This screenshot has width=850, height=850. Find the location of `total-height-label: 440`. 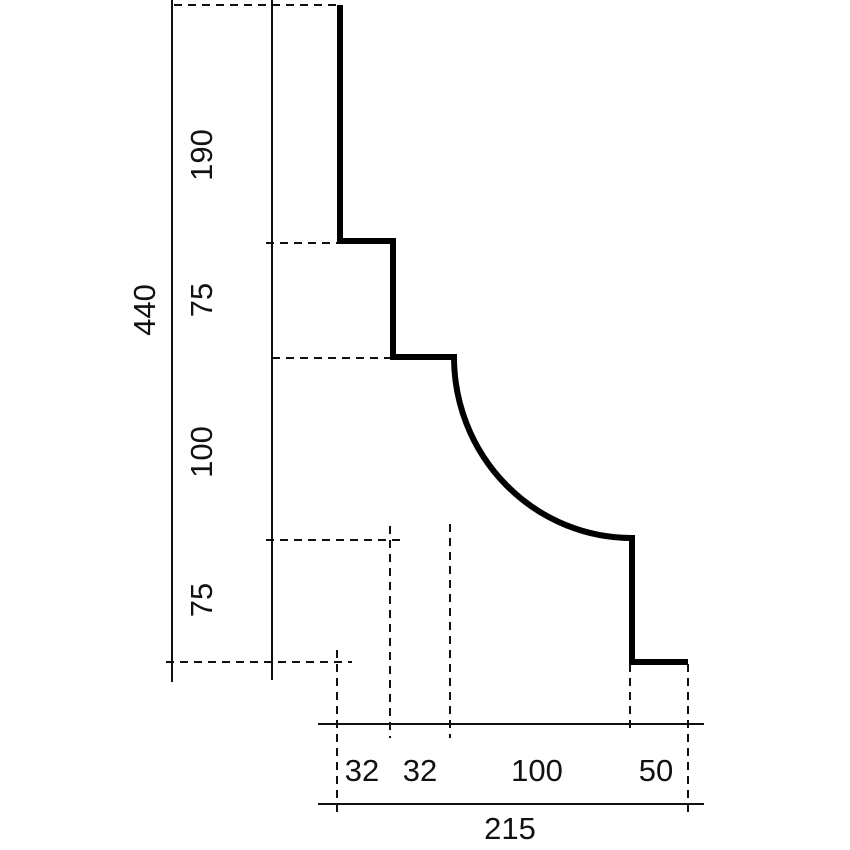

total-height-label: 440 is located at coordinates (144, 310).